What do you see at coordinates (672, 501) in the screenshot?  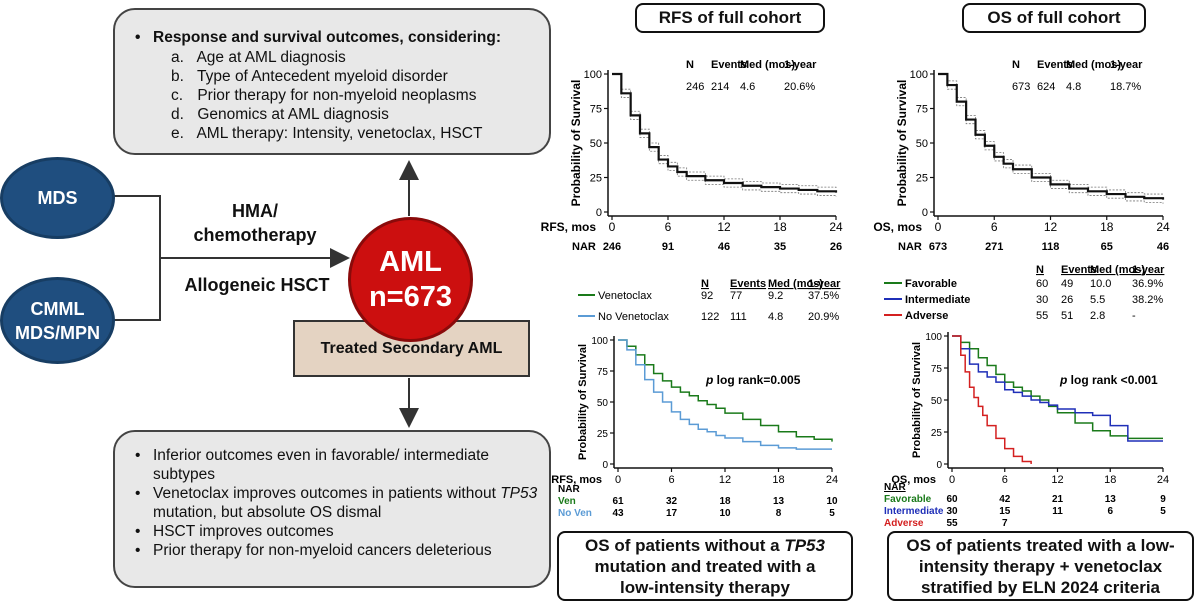 I see `ven-nar-value: 32` at bounding box center [672, 501].